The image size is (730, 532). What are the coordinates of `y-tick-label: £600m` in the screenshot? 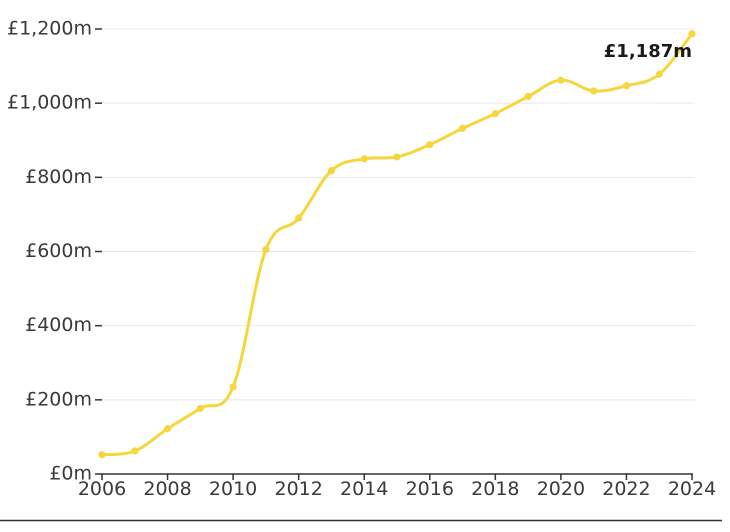 It's located at (58, 251).